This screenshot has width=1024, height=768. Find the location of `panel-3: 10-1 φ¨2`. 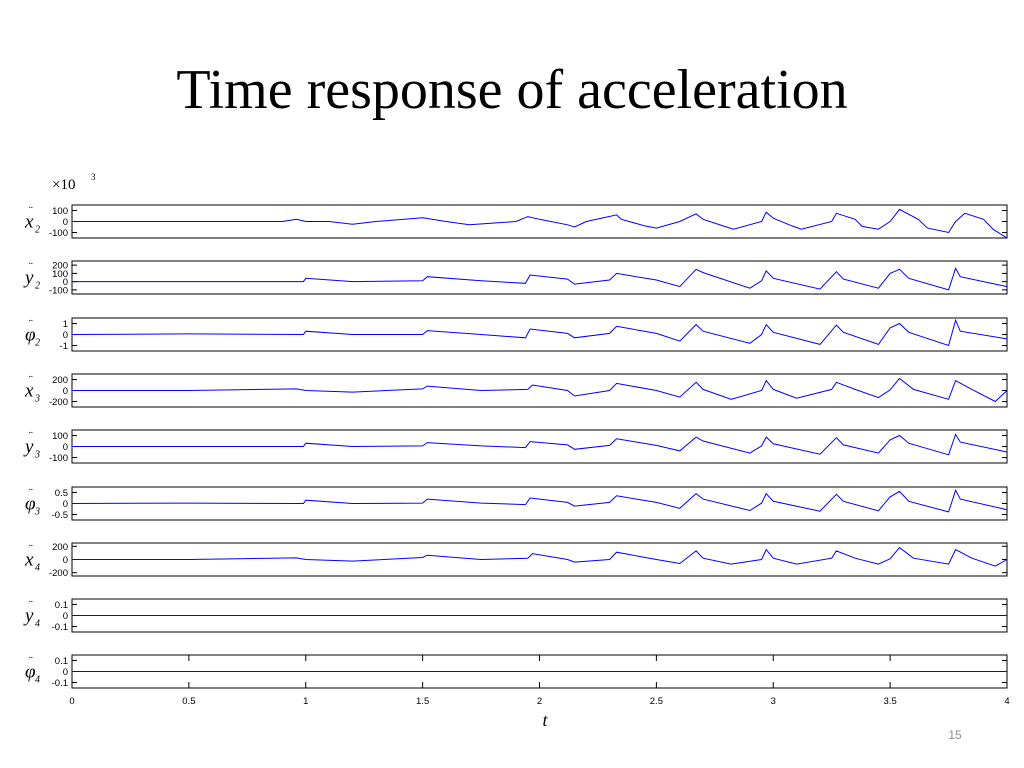

panel-3: 10-1 φ¨2 is located at coordinates (516, 334).